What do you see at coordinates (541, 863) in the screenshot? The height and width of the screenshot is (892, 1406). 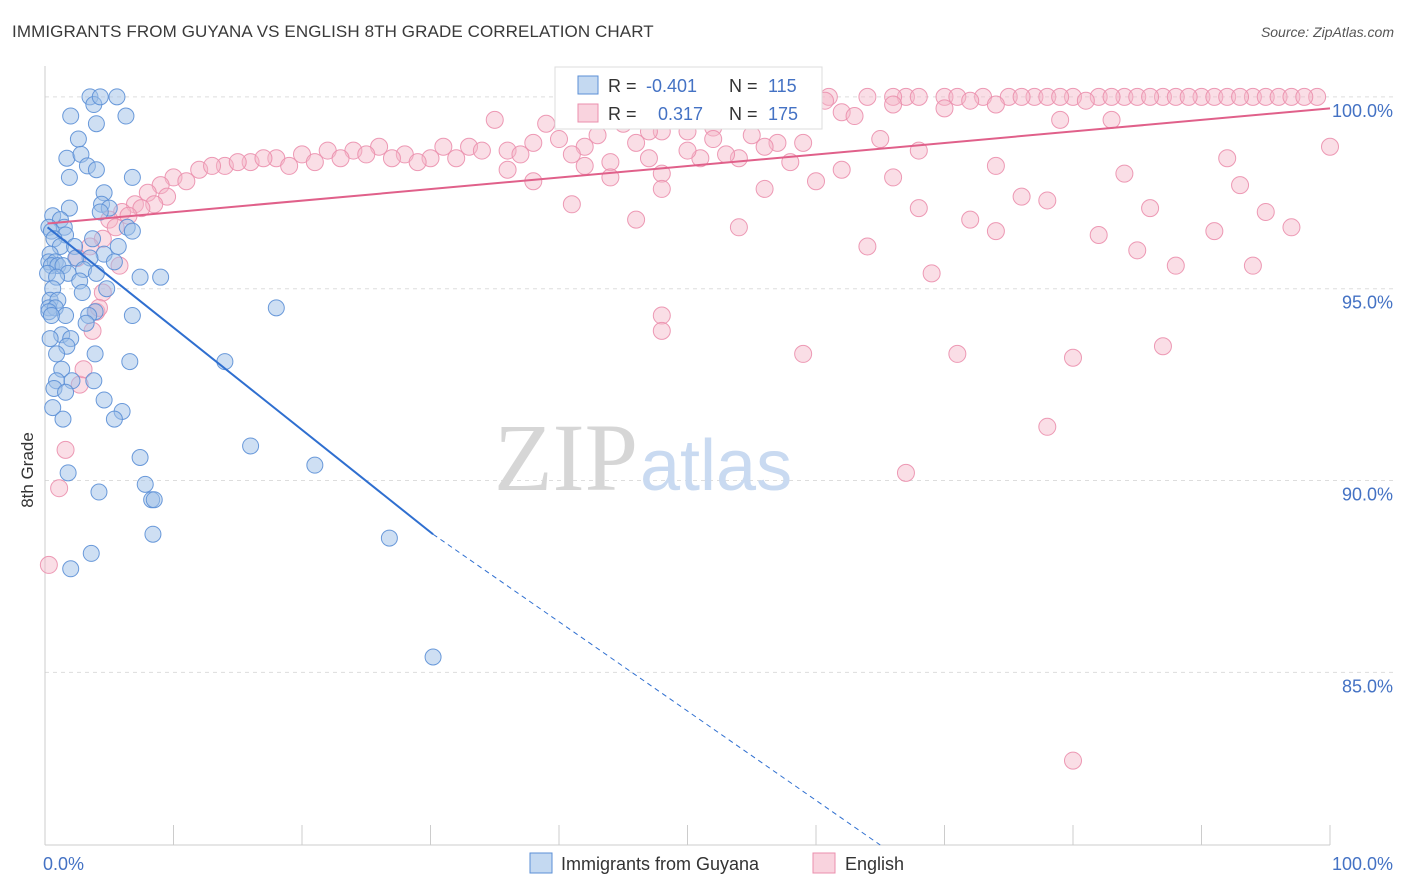 I see `legend-guyana-swatch` at bounding box center [541, 863].